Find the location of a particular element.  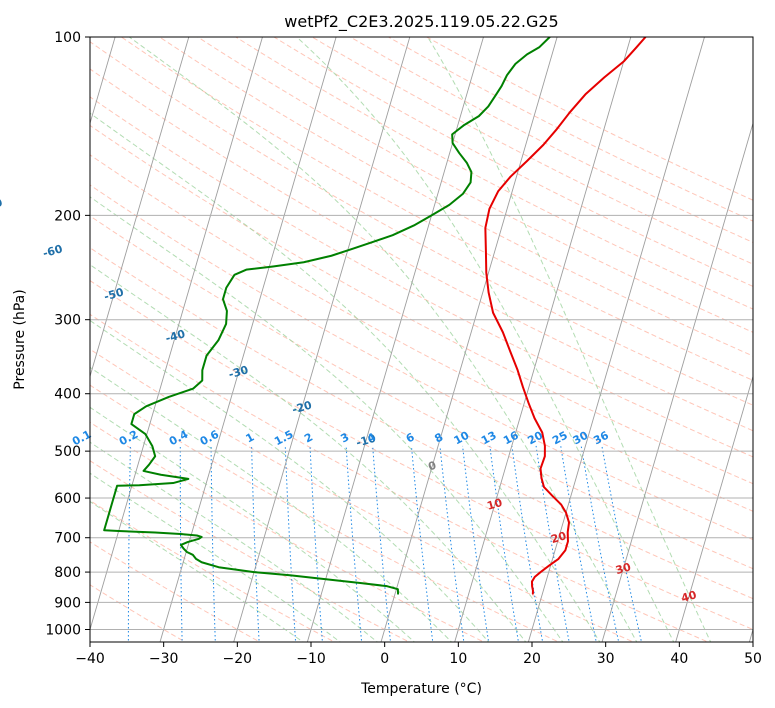

mixing-ratio-label: 10 is located at coordinates (462, 438).